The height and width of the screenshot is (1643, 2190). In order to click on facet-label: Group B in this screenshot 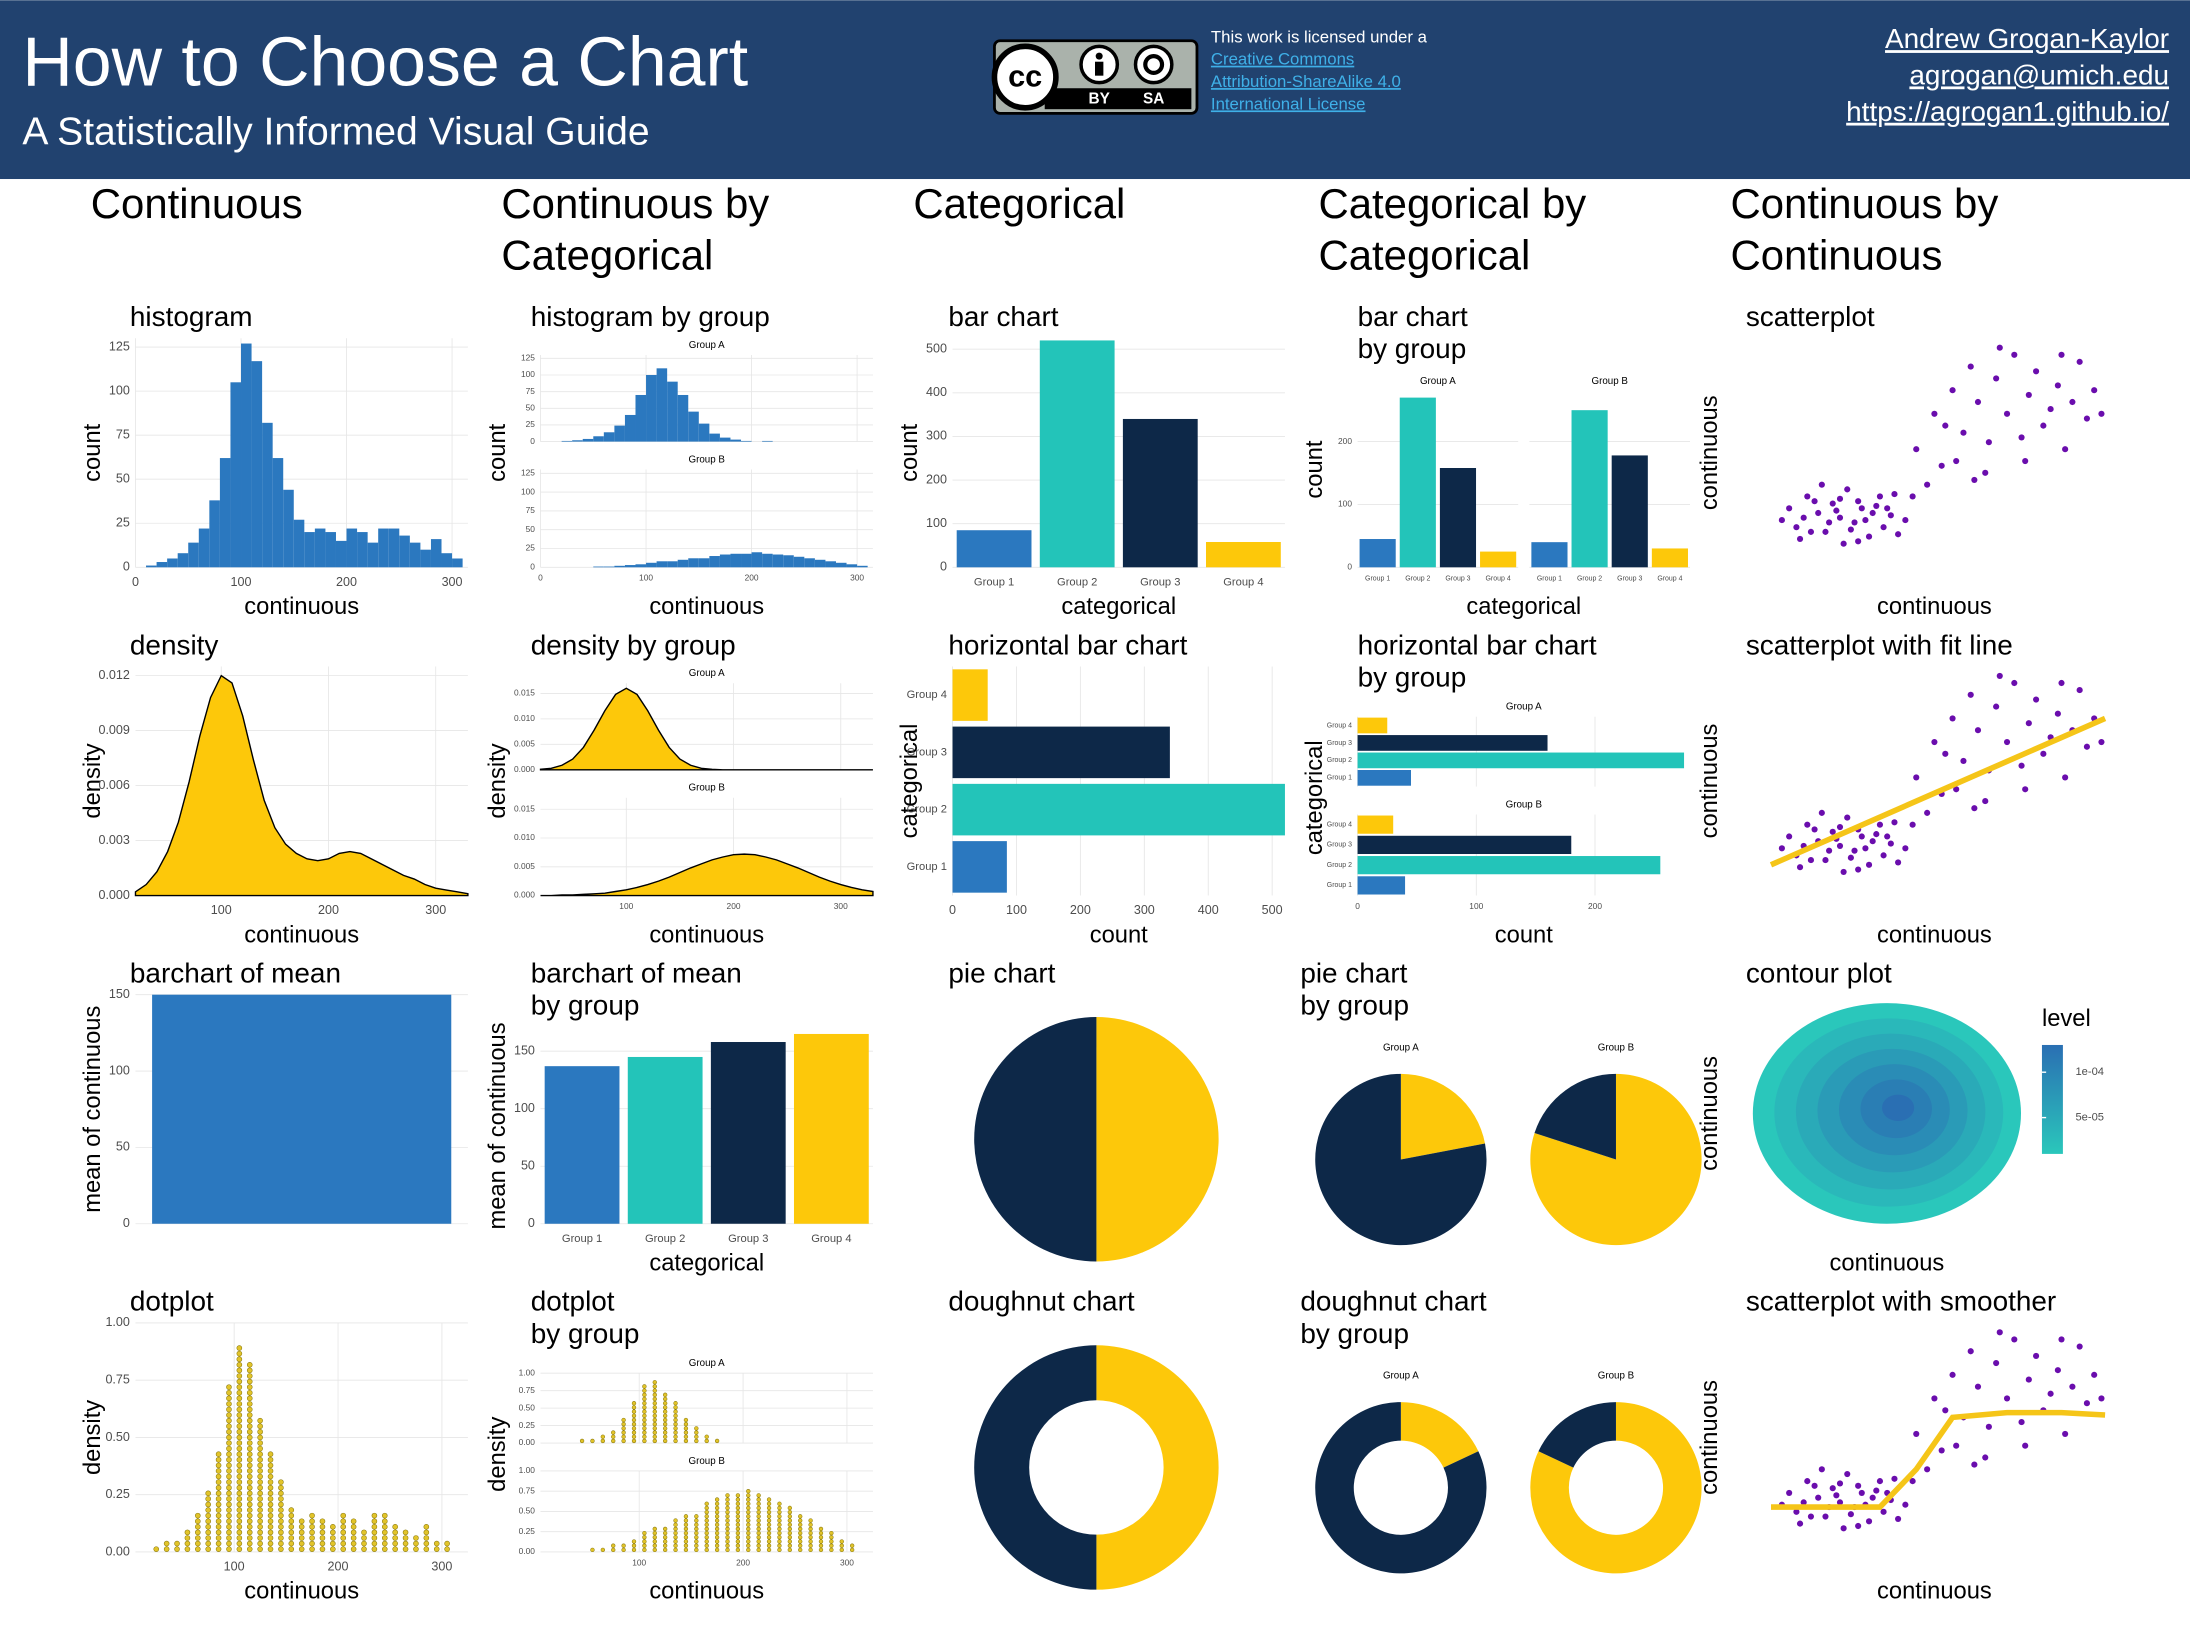, I will do `click(707, 459)`.